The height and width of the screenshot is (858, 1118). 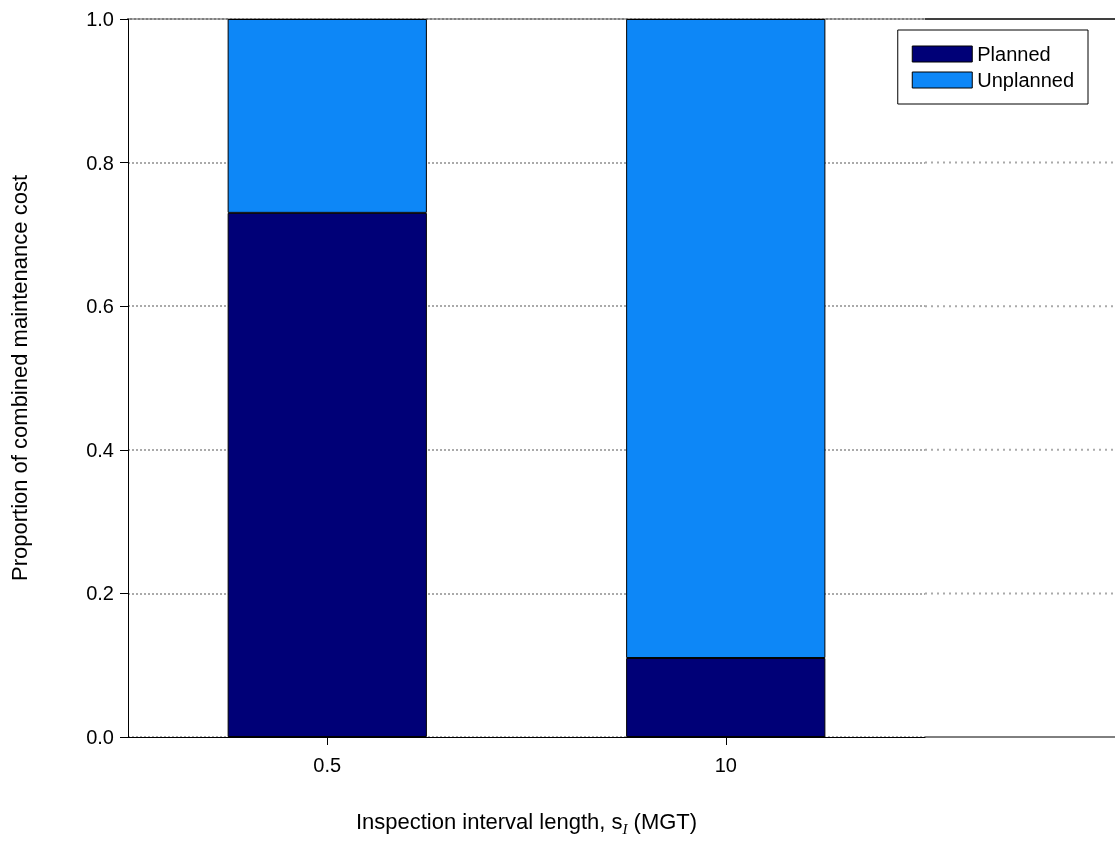 What do you see at coordinates (725, 765) in the screenshot?
I see `x-tick-label: 10` at bounding box center [725, 765].